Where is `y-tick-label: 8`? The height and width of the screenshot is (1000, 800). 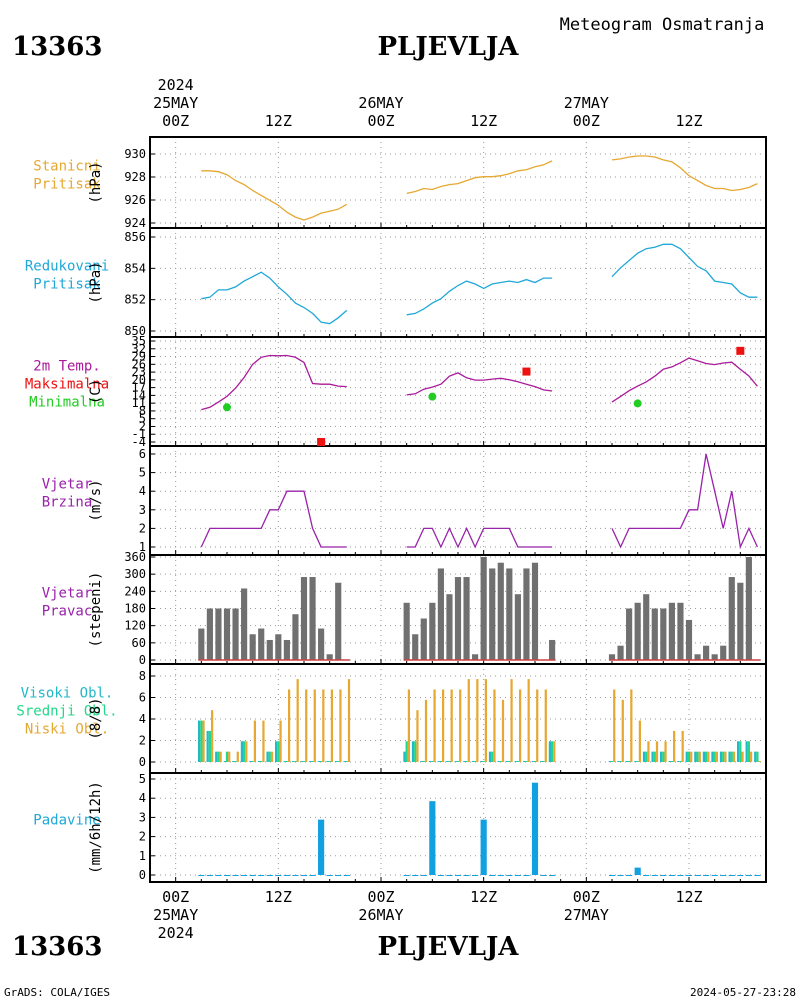
y-tick-label: 8 is located at coordinates (142, 676).